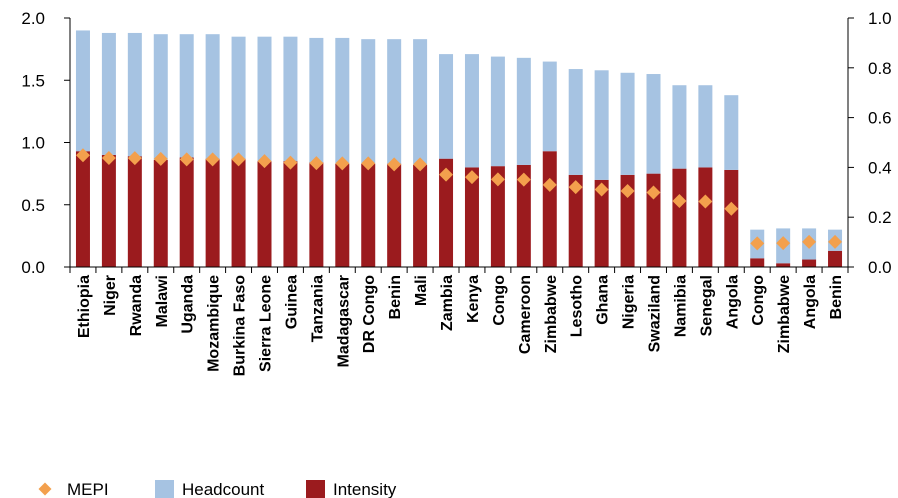  Describe the element at coordinates (315, 489) in the screenshot. I see `legend-intensity-swatch` at that location.